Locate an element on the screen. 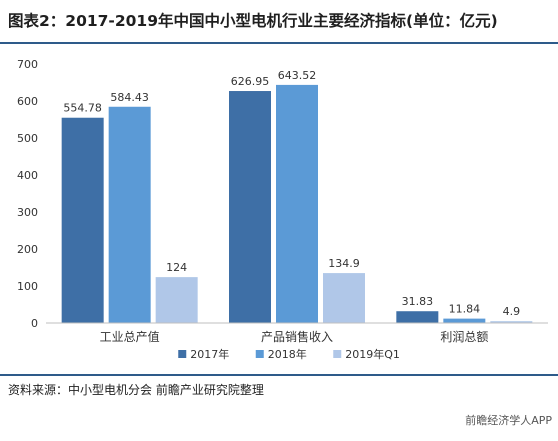 Image resolution: width=558 pixels, height=441 pixels. bar-value-label: 4.9 is located at coordinates (512, 311).